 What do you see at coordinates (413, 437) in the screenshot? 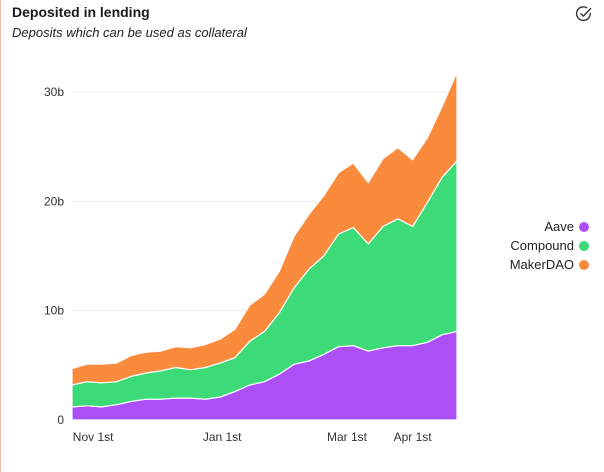
I see `x-tick-label: Apr 1st` at bounding box center [413, 437].